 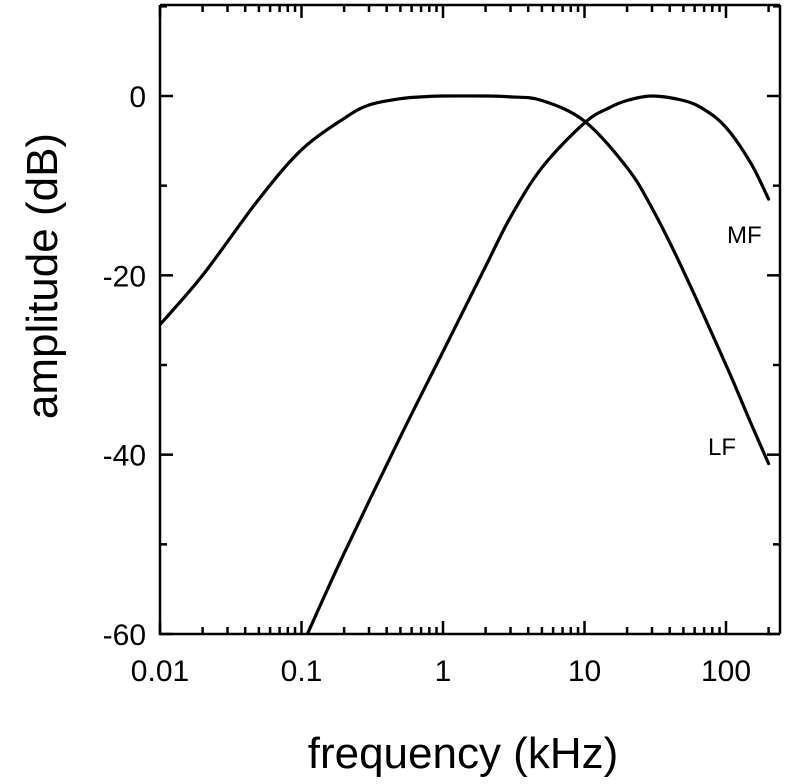 What do you see at coordinates (744, 235) in the screenshot?
I see `series-label-mf: MF` at bounding box center [744, 235].